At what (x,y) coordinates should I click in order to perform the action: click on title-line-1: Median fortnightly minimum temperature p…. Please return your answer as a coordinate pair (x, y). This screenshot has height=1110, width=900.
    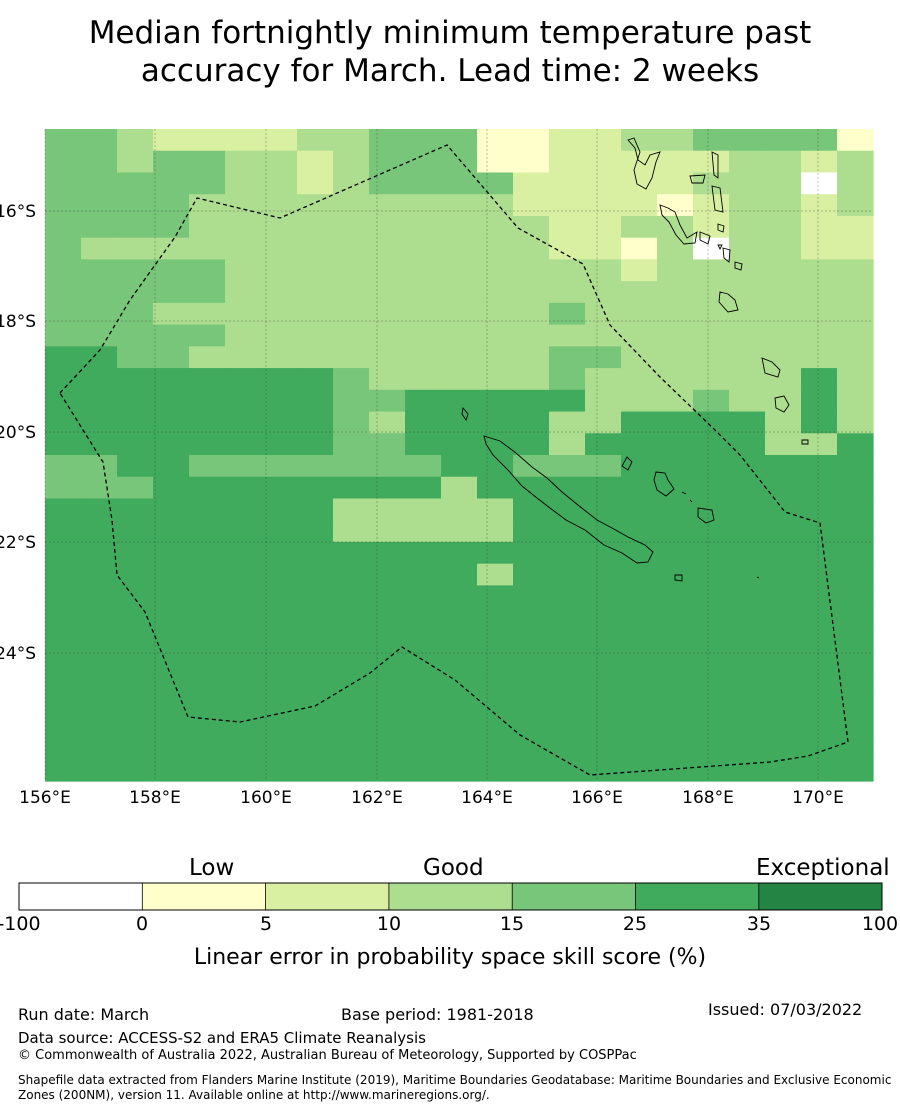
    Looking at the image, I should click on (450, 33).